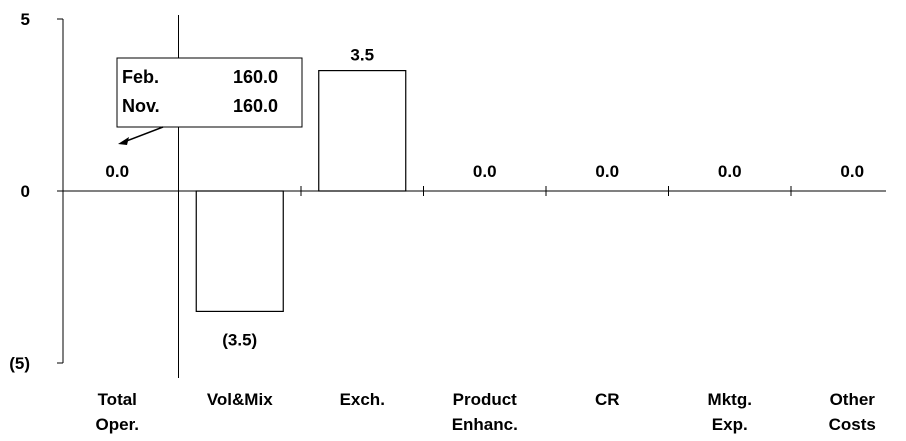 This screenshot has width=906, height=441. I want to click on callout: Feb. 160.0 Nov. 160.0, so click(209, 101).